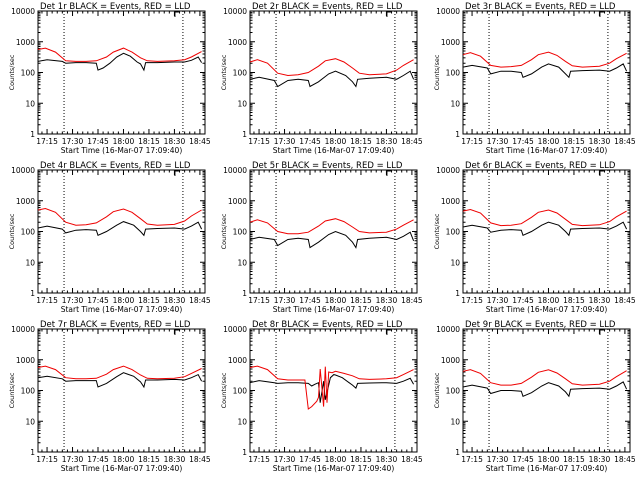 Image resolution: width=640 pixels, height=480 pixels. What do you see at coordinates (388, 332) in the screenshot?
I see `chart-8-bracket-mark` at bounding box center [388, 332].